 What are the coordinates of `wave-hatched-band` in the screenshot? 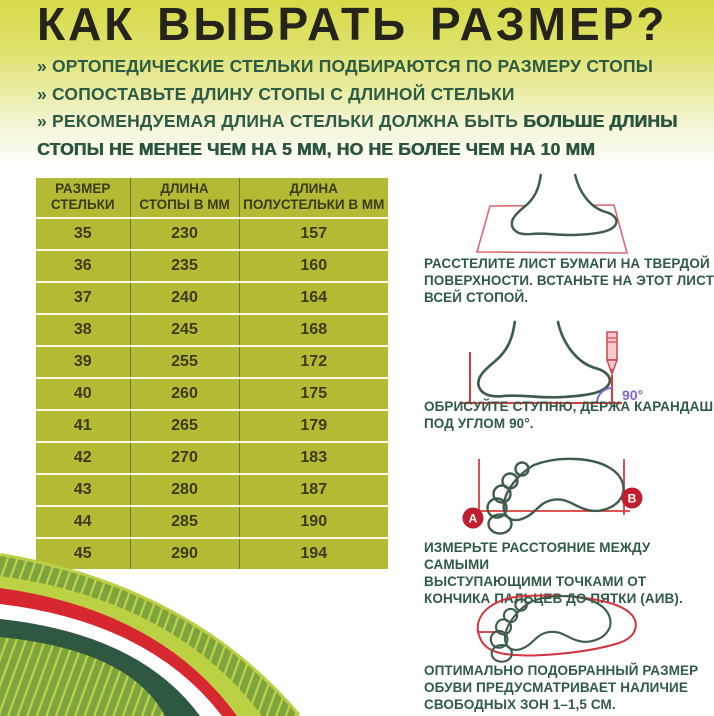 It's located at (149, 636).